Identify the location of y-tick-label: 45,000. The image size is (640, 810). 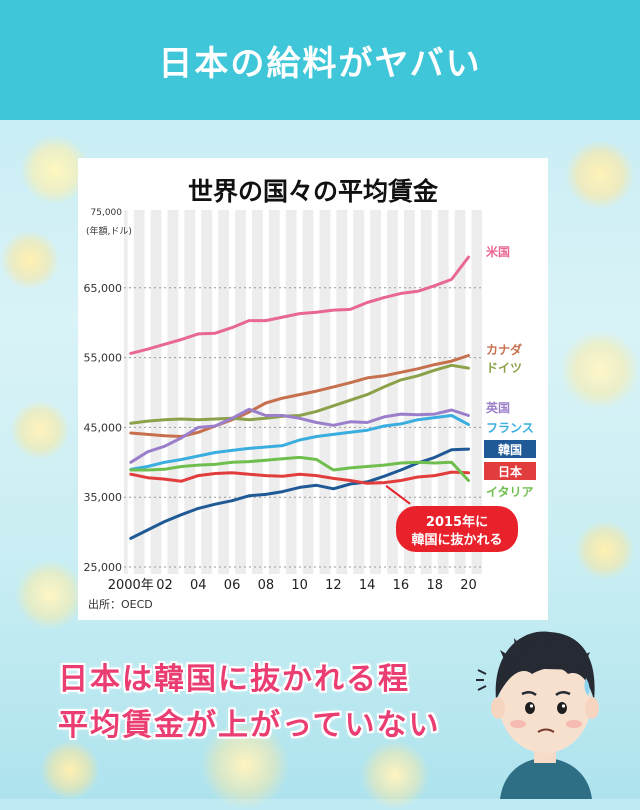
(103, 427).